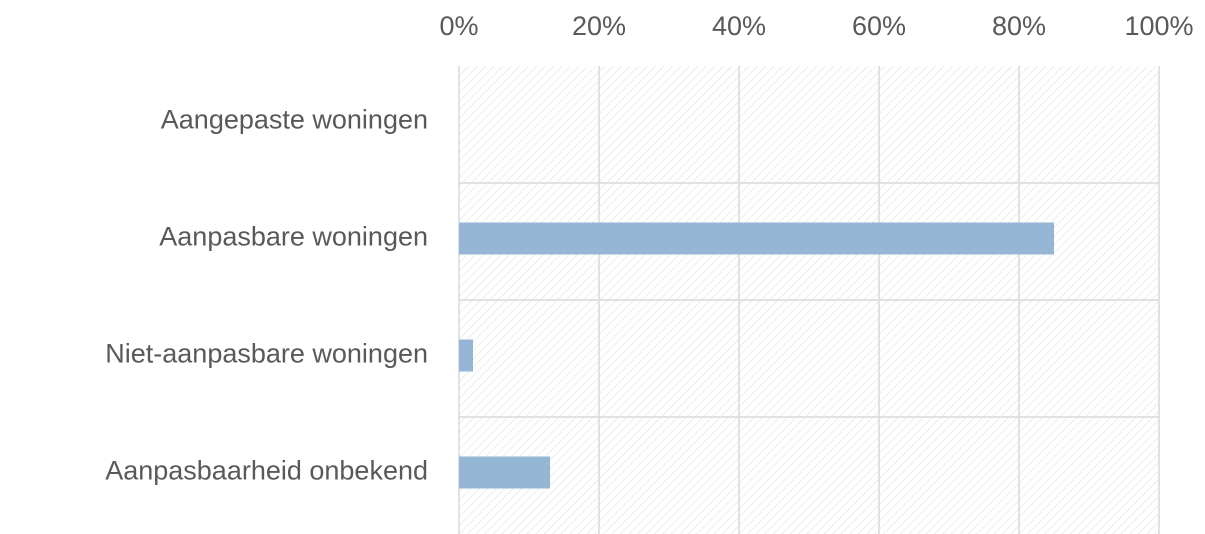 The width and height of the screenshot is (1205, 534). Describe the element at coordinates (599, 26) in the screenshot. I see `x-tick-label: 20%` at that location.